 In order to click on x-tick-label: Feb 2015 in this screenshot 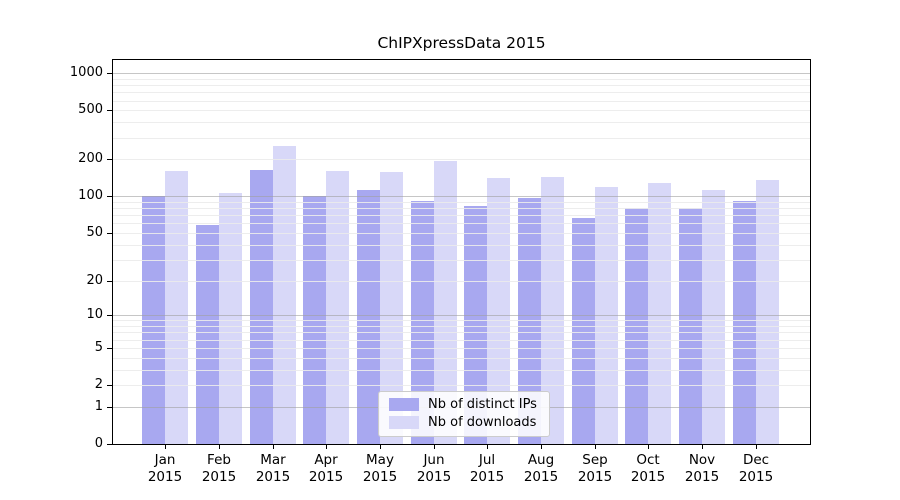, I will do `click(219, 469)`.